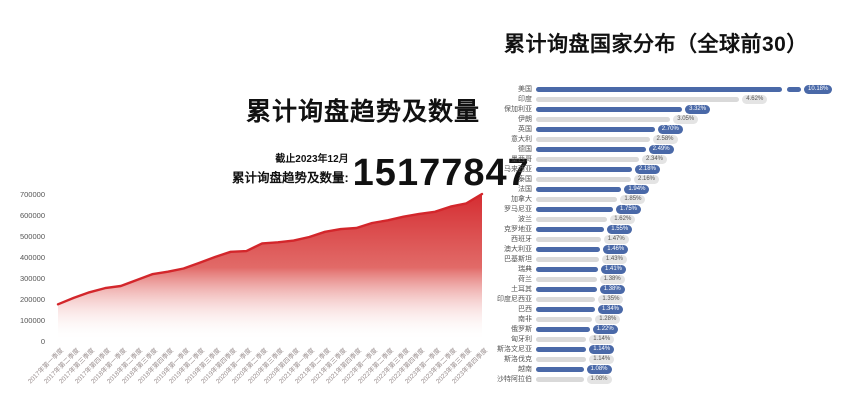  Describe the element at coordinates (671, 159) in the screenshot. I see `country-bar-row: 墨西哥 2.34%` at that location.